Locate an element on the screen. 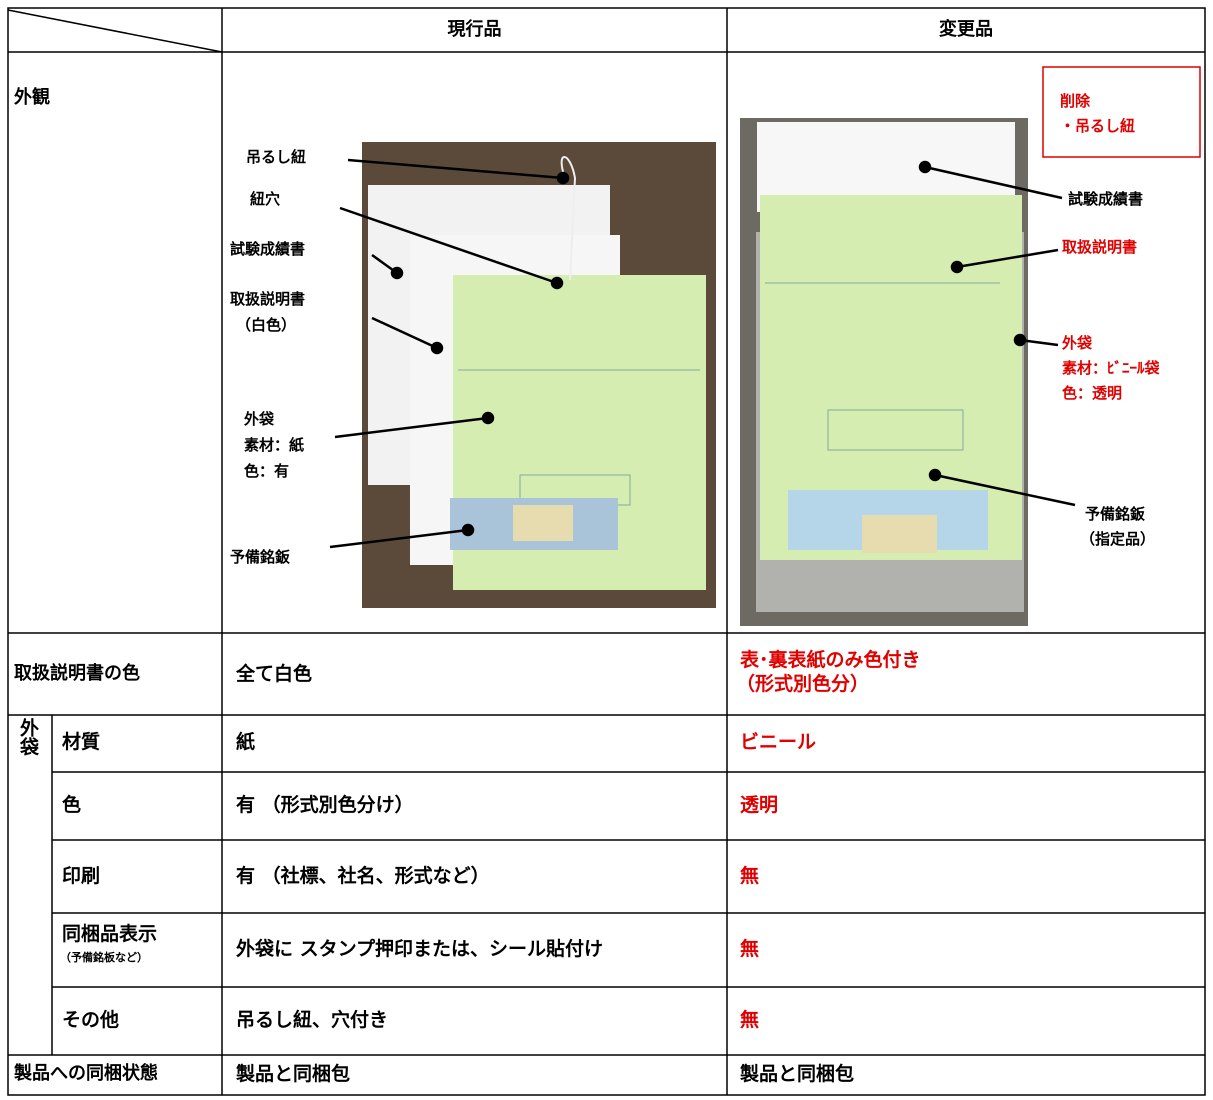 The height and width of the screenshot is (1100, 1213). cell: 有 （形式別色分け） is located at coordinates (325, 805).